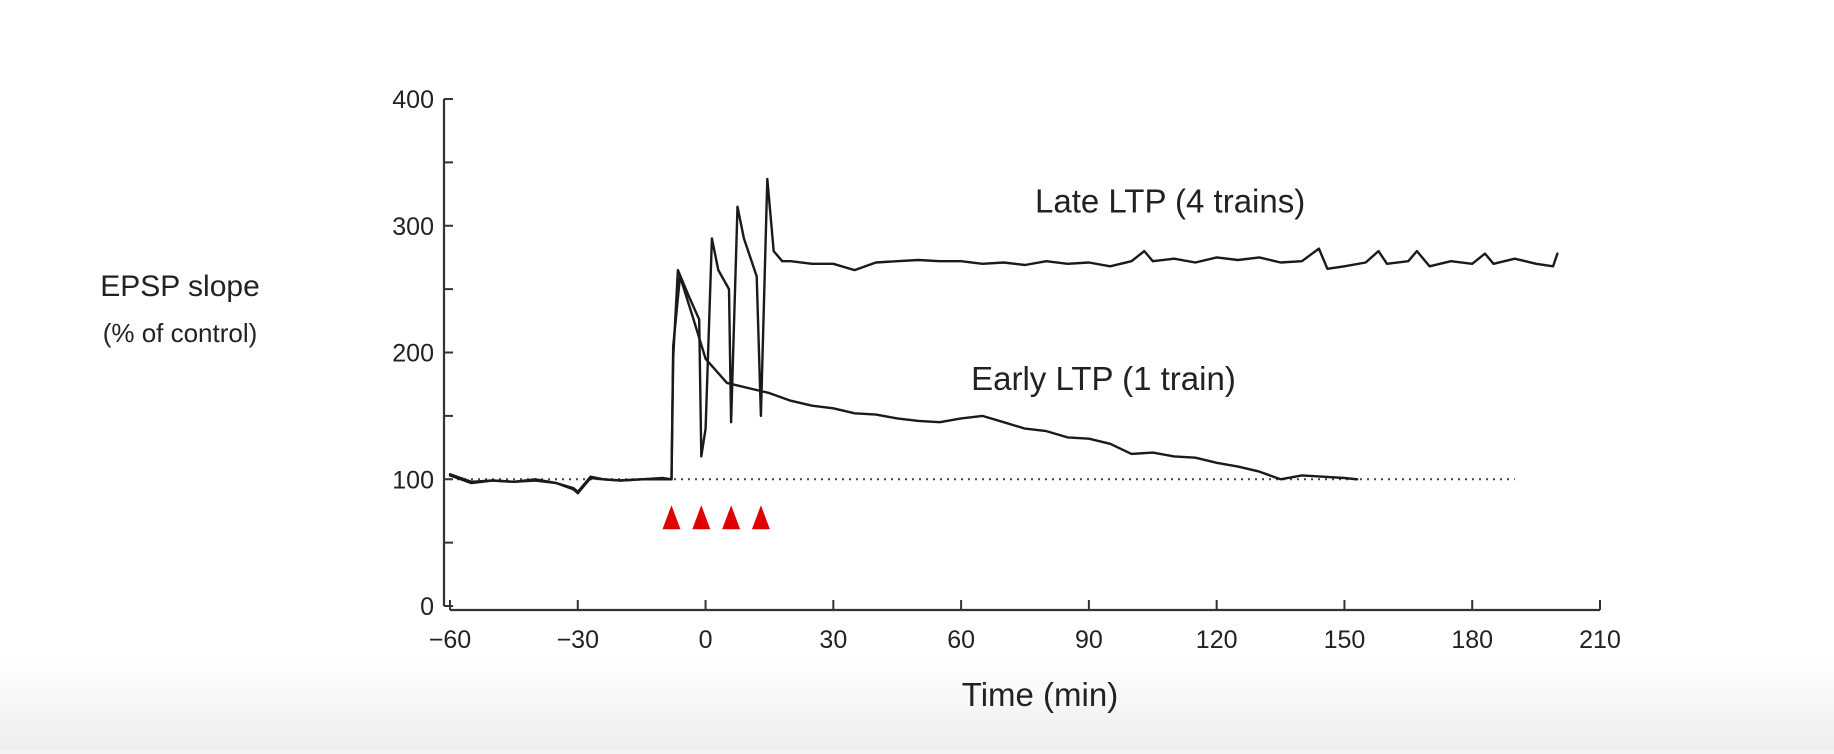 The image size is (1834, 754). I want to click on x-tick-label: 30, so click(833, 640).